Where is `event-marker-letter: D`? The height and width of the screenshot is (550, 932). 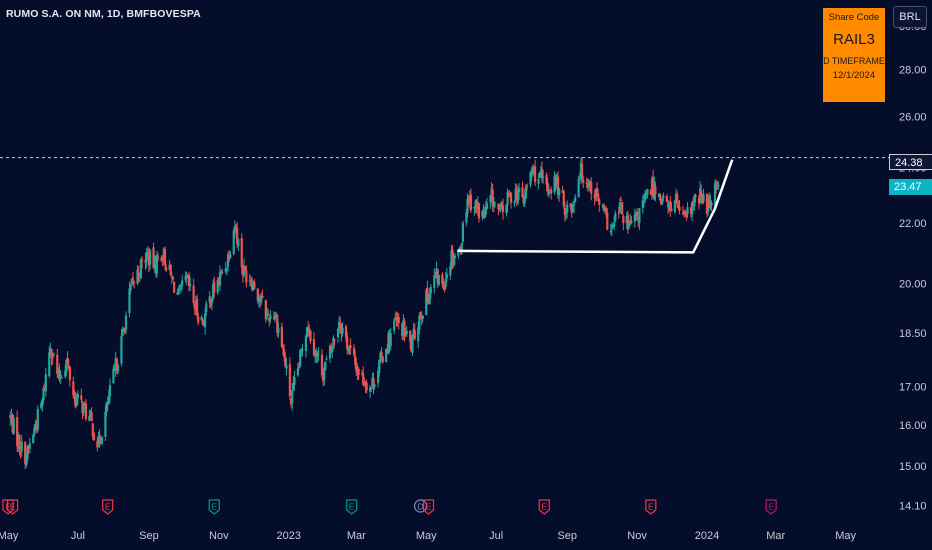
event-marker-letter: D is located at coordinates (420, 507).